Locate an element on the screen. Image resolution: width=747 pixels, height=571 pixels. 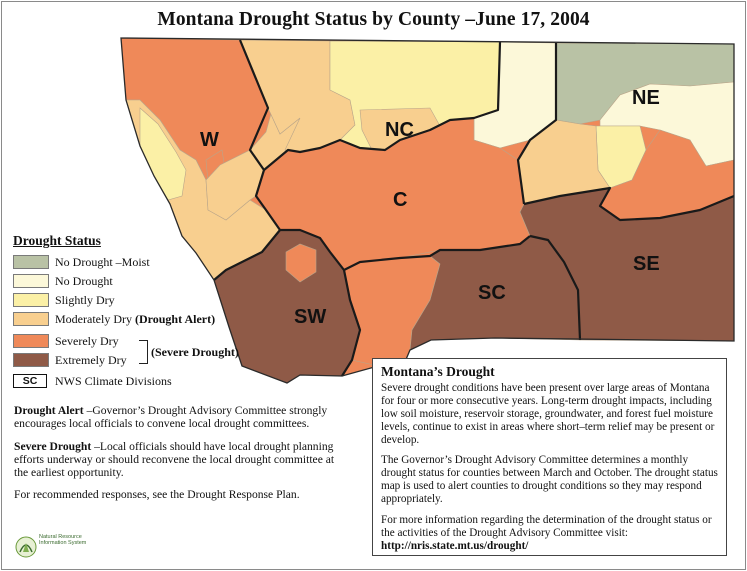
division-label-sc: SC is located at coordinates (492, 293).